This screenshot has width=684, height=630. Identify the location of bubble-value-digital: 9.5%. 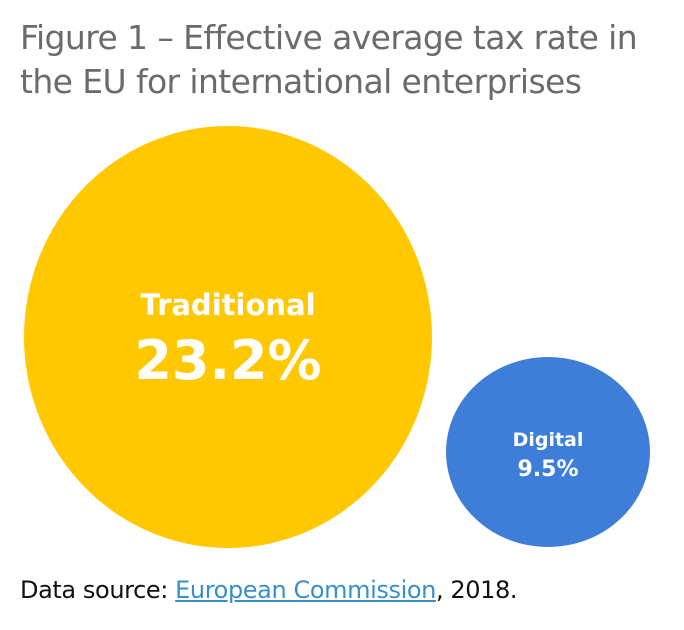
(547, 469).